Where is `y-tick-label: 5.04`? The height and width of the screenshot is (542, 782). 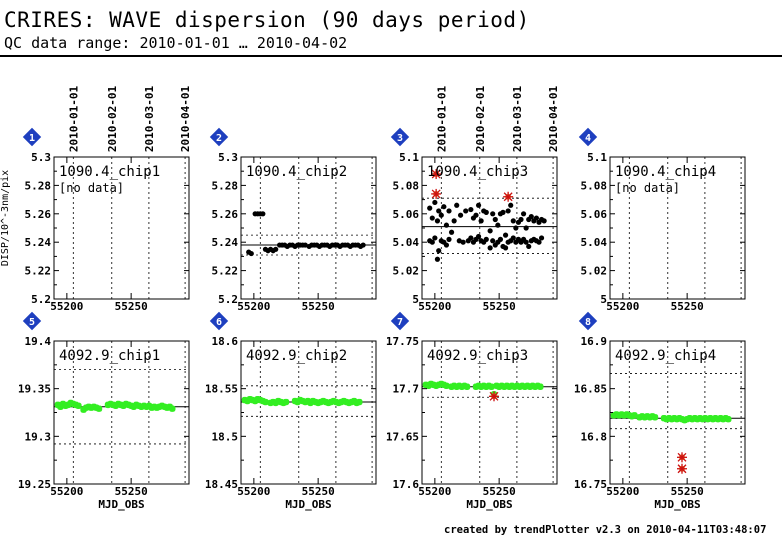 y-tick-label: 5.04 is located at coordinates (594, 242).